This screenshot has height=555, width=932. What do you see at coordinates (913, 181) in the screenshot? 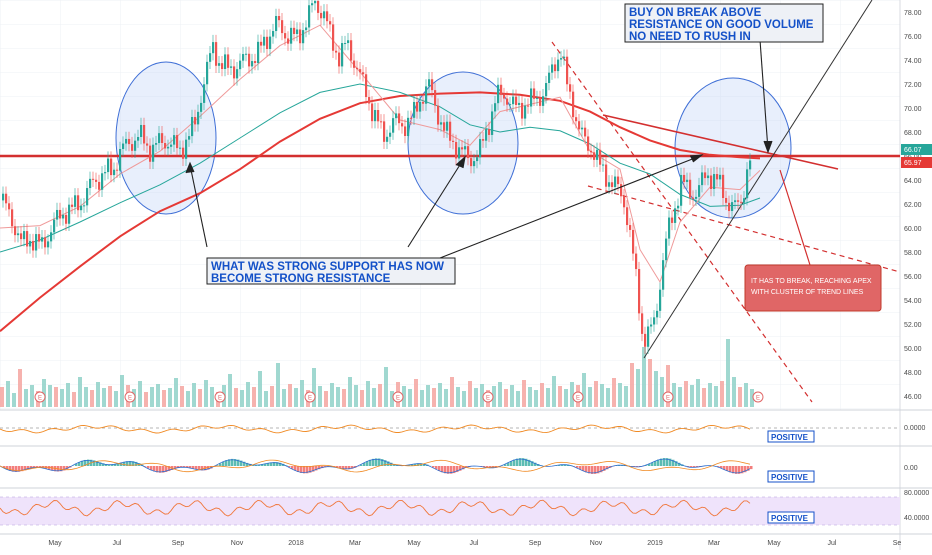
I see `price-tick-label: 64.00` at bounding box center [913, 181].